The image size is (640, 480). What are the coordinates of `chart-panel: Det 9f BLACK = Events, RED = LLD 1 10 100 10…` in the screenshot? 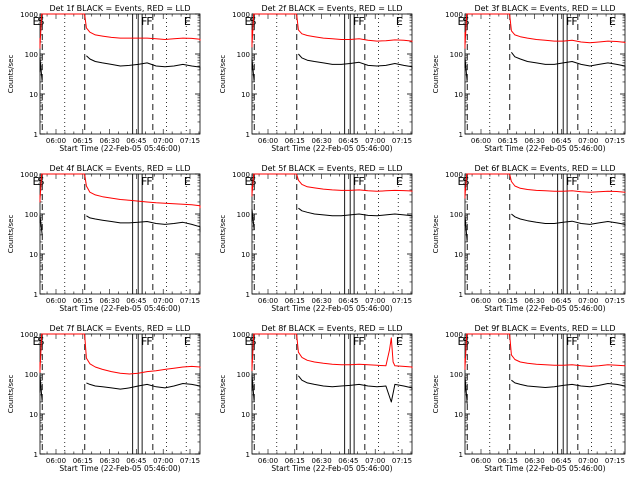 It's located at (529, 398).